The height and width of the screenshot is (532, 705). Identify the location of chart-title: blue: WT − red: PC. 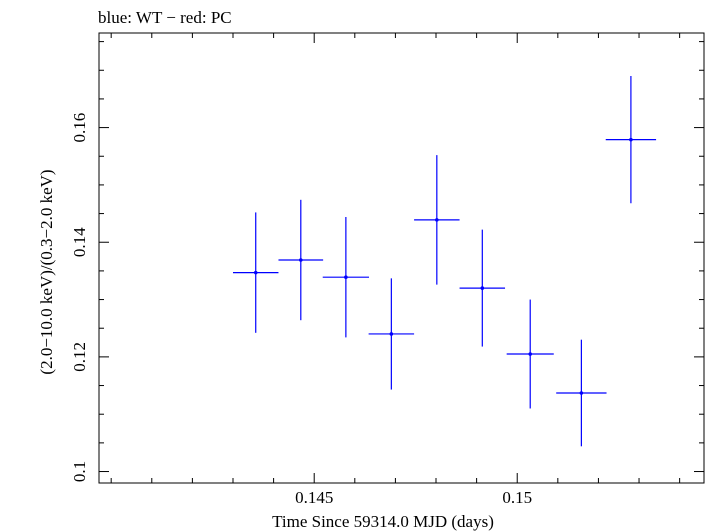
(165, 17).